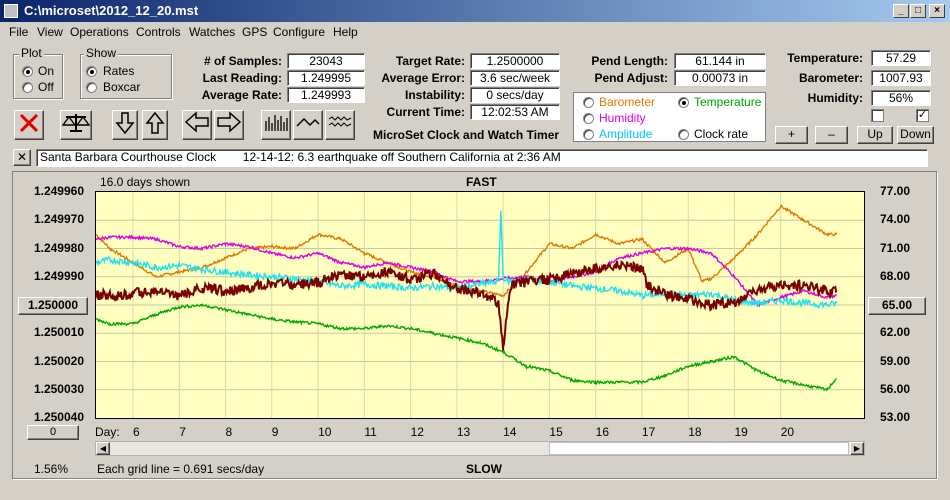  Describe the element at coordinates (857, 448) in the screenshot. I see `scroll-right-arrow: ▶` at that location.